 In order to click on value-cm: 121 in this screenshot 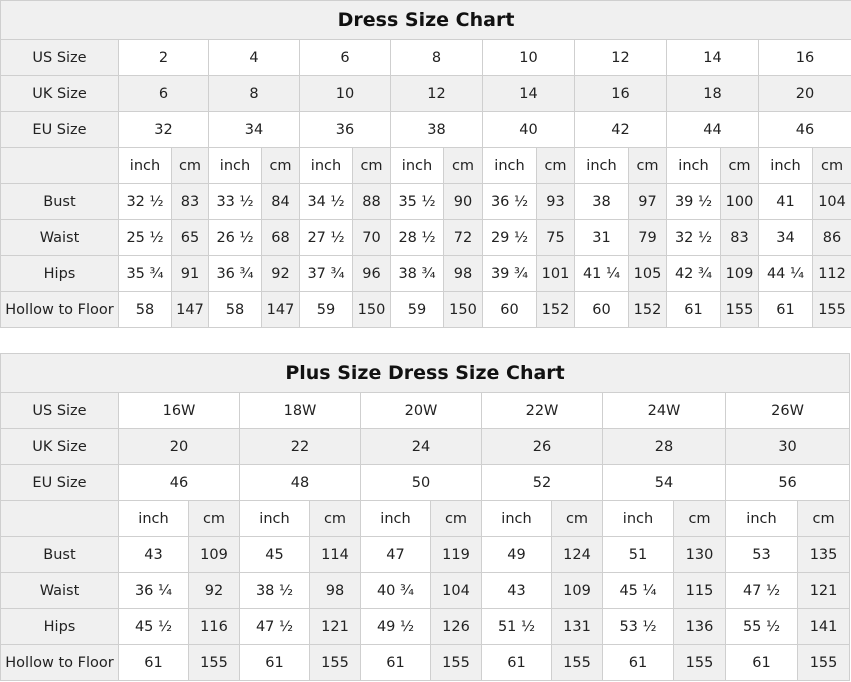, I will do `click(823, 590)`.